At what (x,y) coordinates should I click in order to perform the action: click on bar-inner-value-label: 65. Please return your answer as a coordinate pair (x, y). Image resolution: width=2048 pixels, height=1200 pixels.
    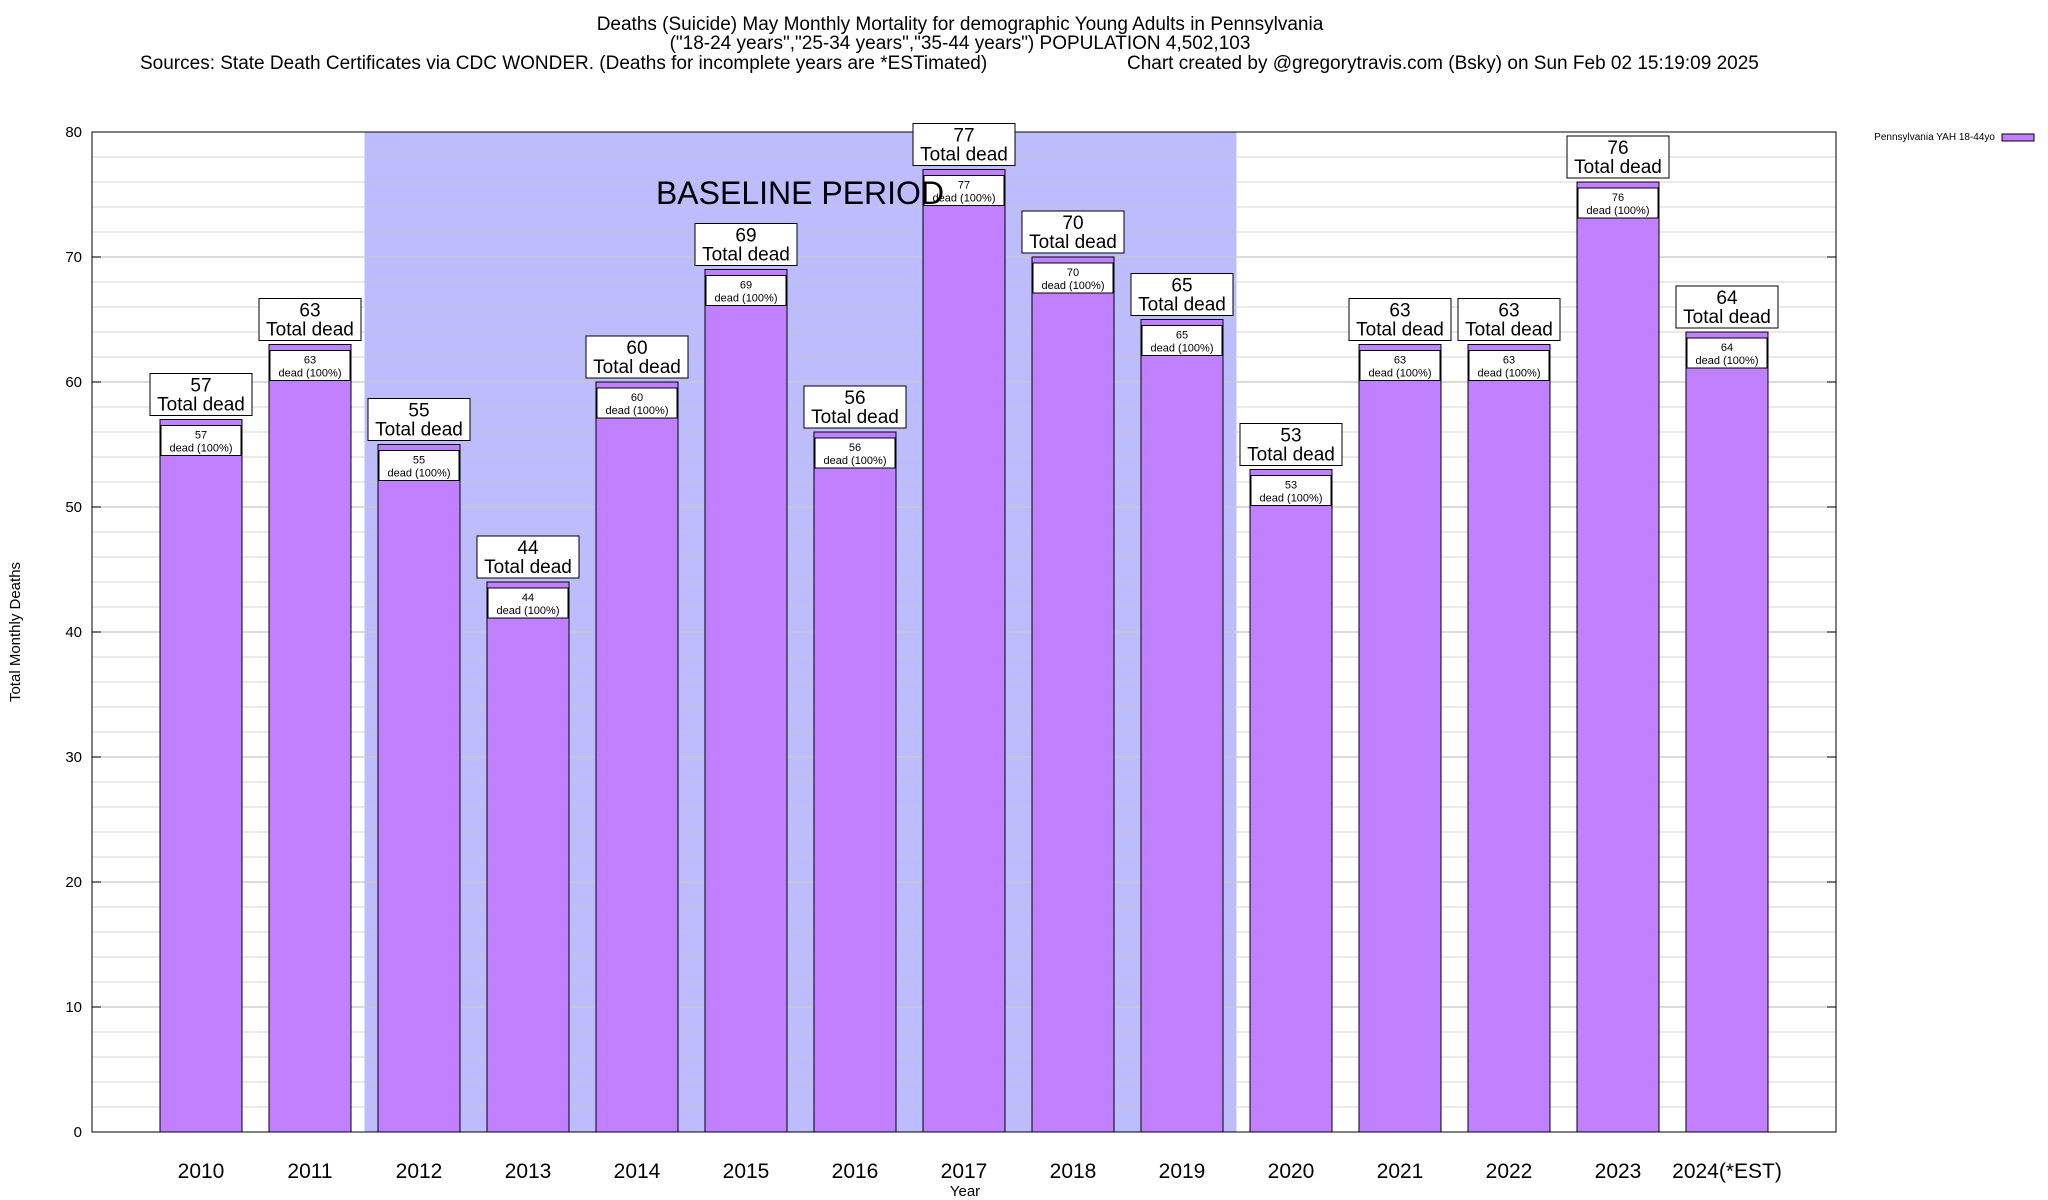
    Looking at the image, I should click on (1182, 336).